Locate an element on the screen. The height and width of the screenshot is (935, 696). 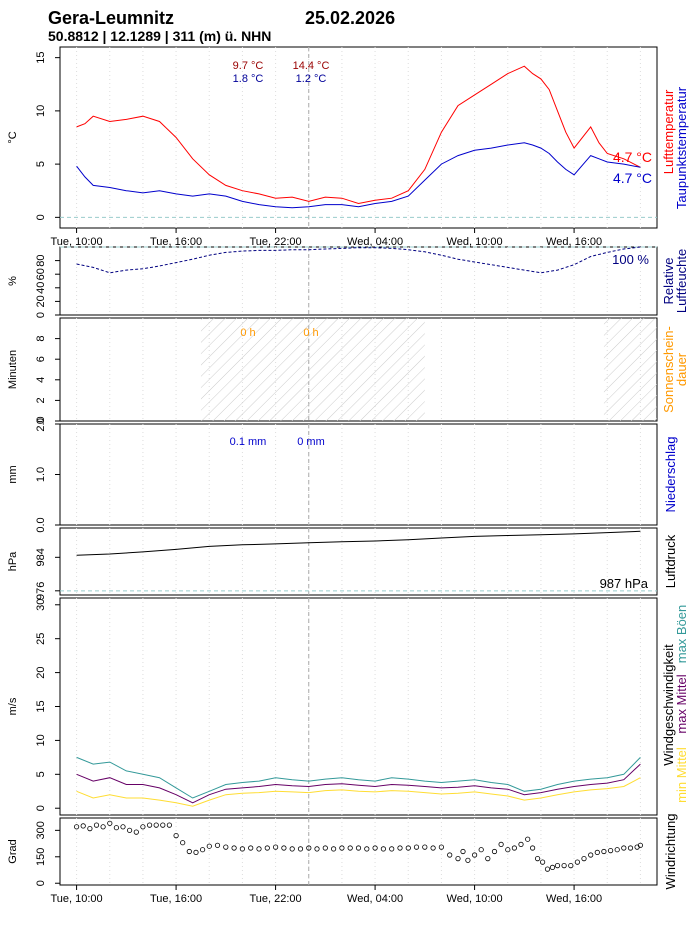
legend-label: Luftdruck is located at coordinates (670, 561).